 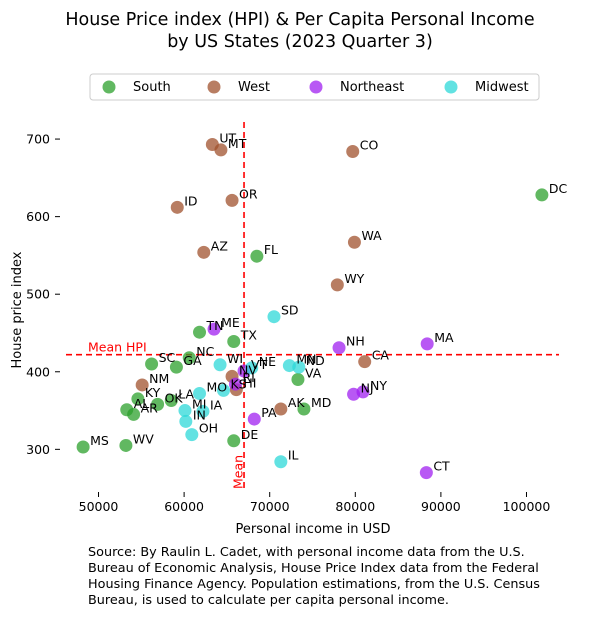 I want to click on point-label-mn: MN, so click(x=306, y=359).